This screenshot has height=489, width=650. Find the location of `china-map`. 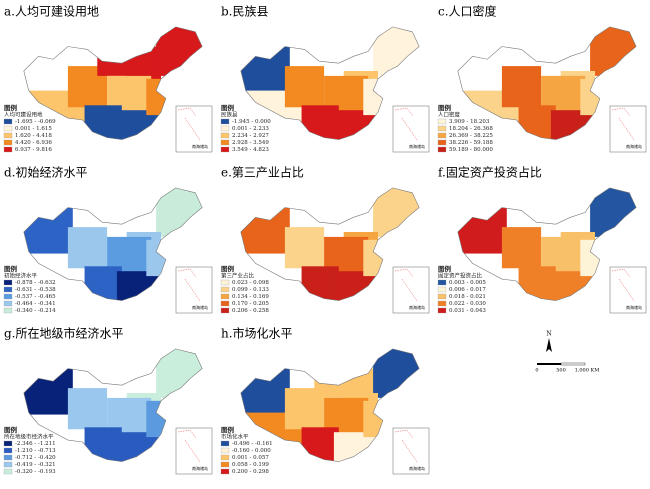

china-map is located at coordinates (113, 244).